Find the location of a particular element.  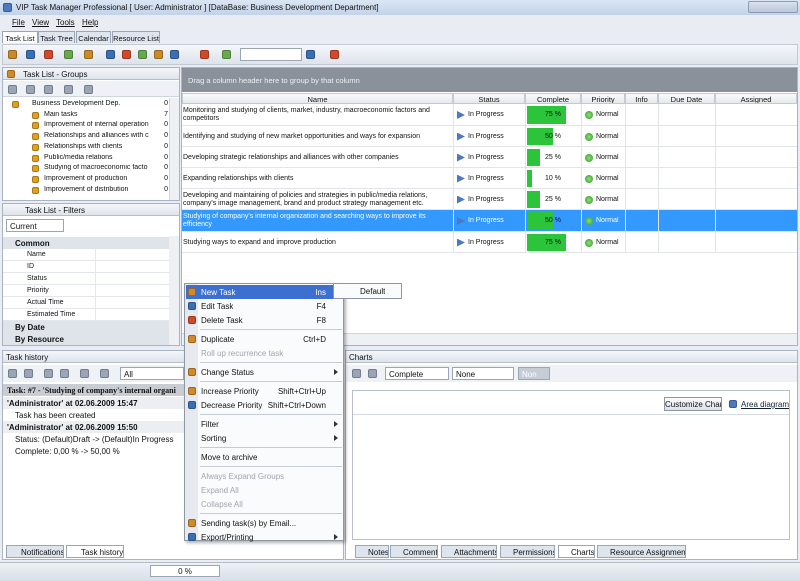

menu-gutter is located at coordinates (191, 412).